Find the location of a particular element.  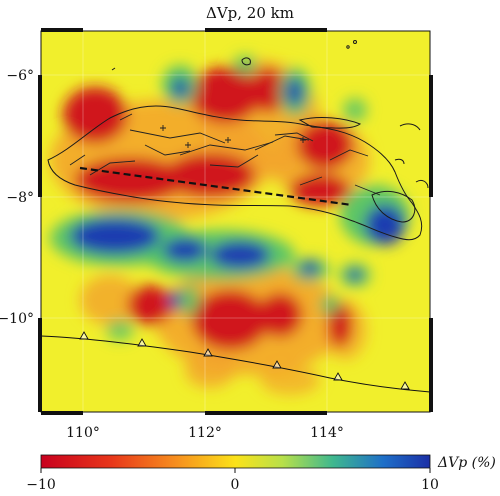

y-axis-labels: −6° −8° −10° is located at coordinates (17, 197).